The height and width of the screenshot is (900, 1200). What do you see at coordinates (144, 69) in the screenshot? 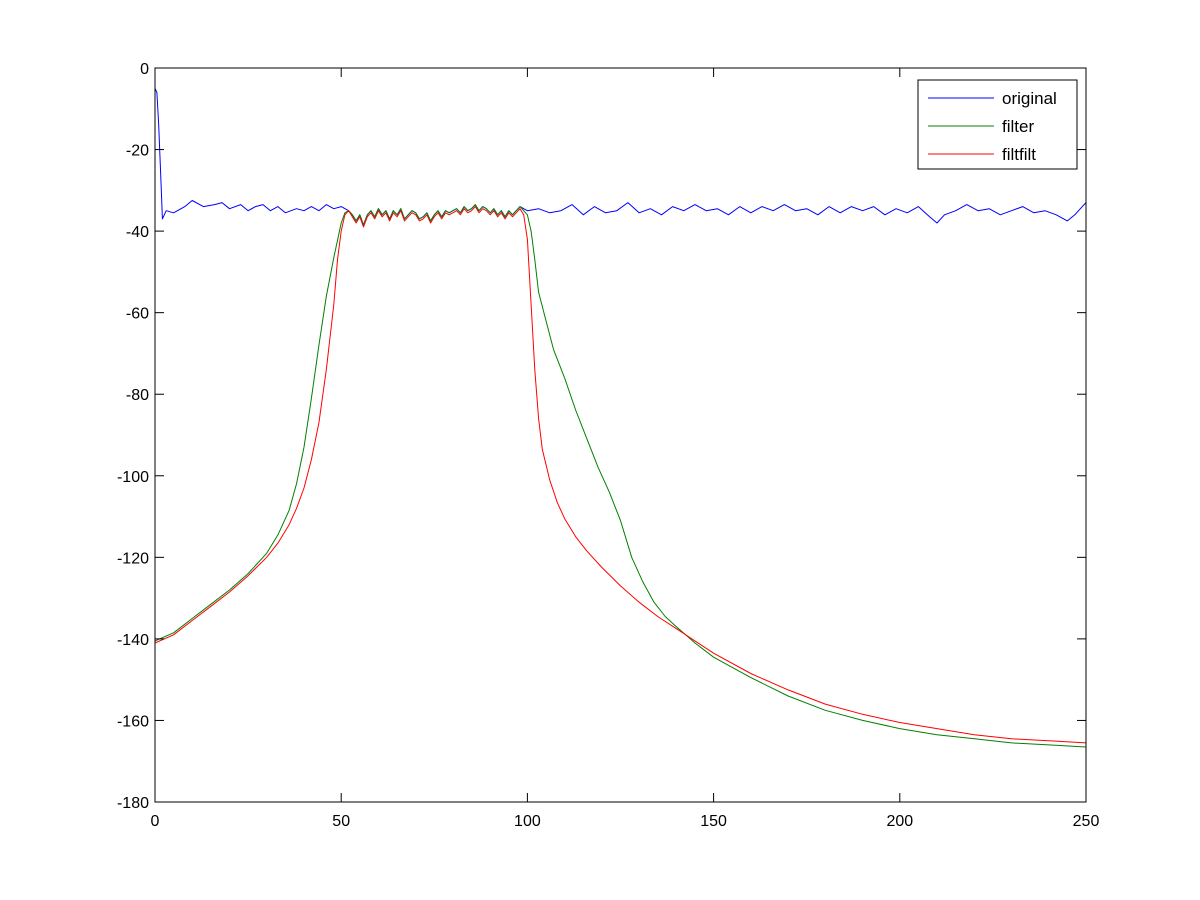
I see `y-tick-label: 0` at bounding box center [144, 69].